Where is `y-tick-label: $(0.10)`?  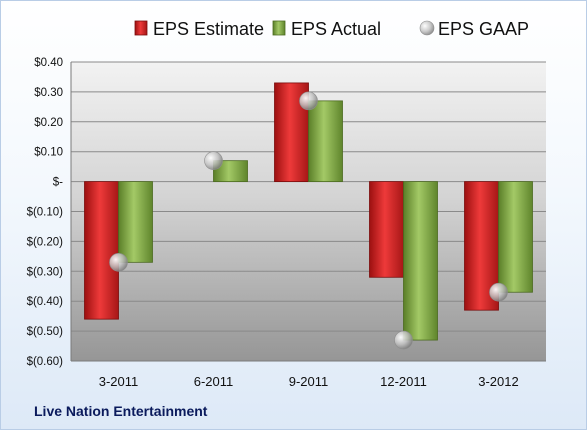 y-tick-label: $(0.10) is located at coordinates (45, 213).